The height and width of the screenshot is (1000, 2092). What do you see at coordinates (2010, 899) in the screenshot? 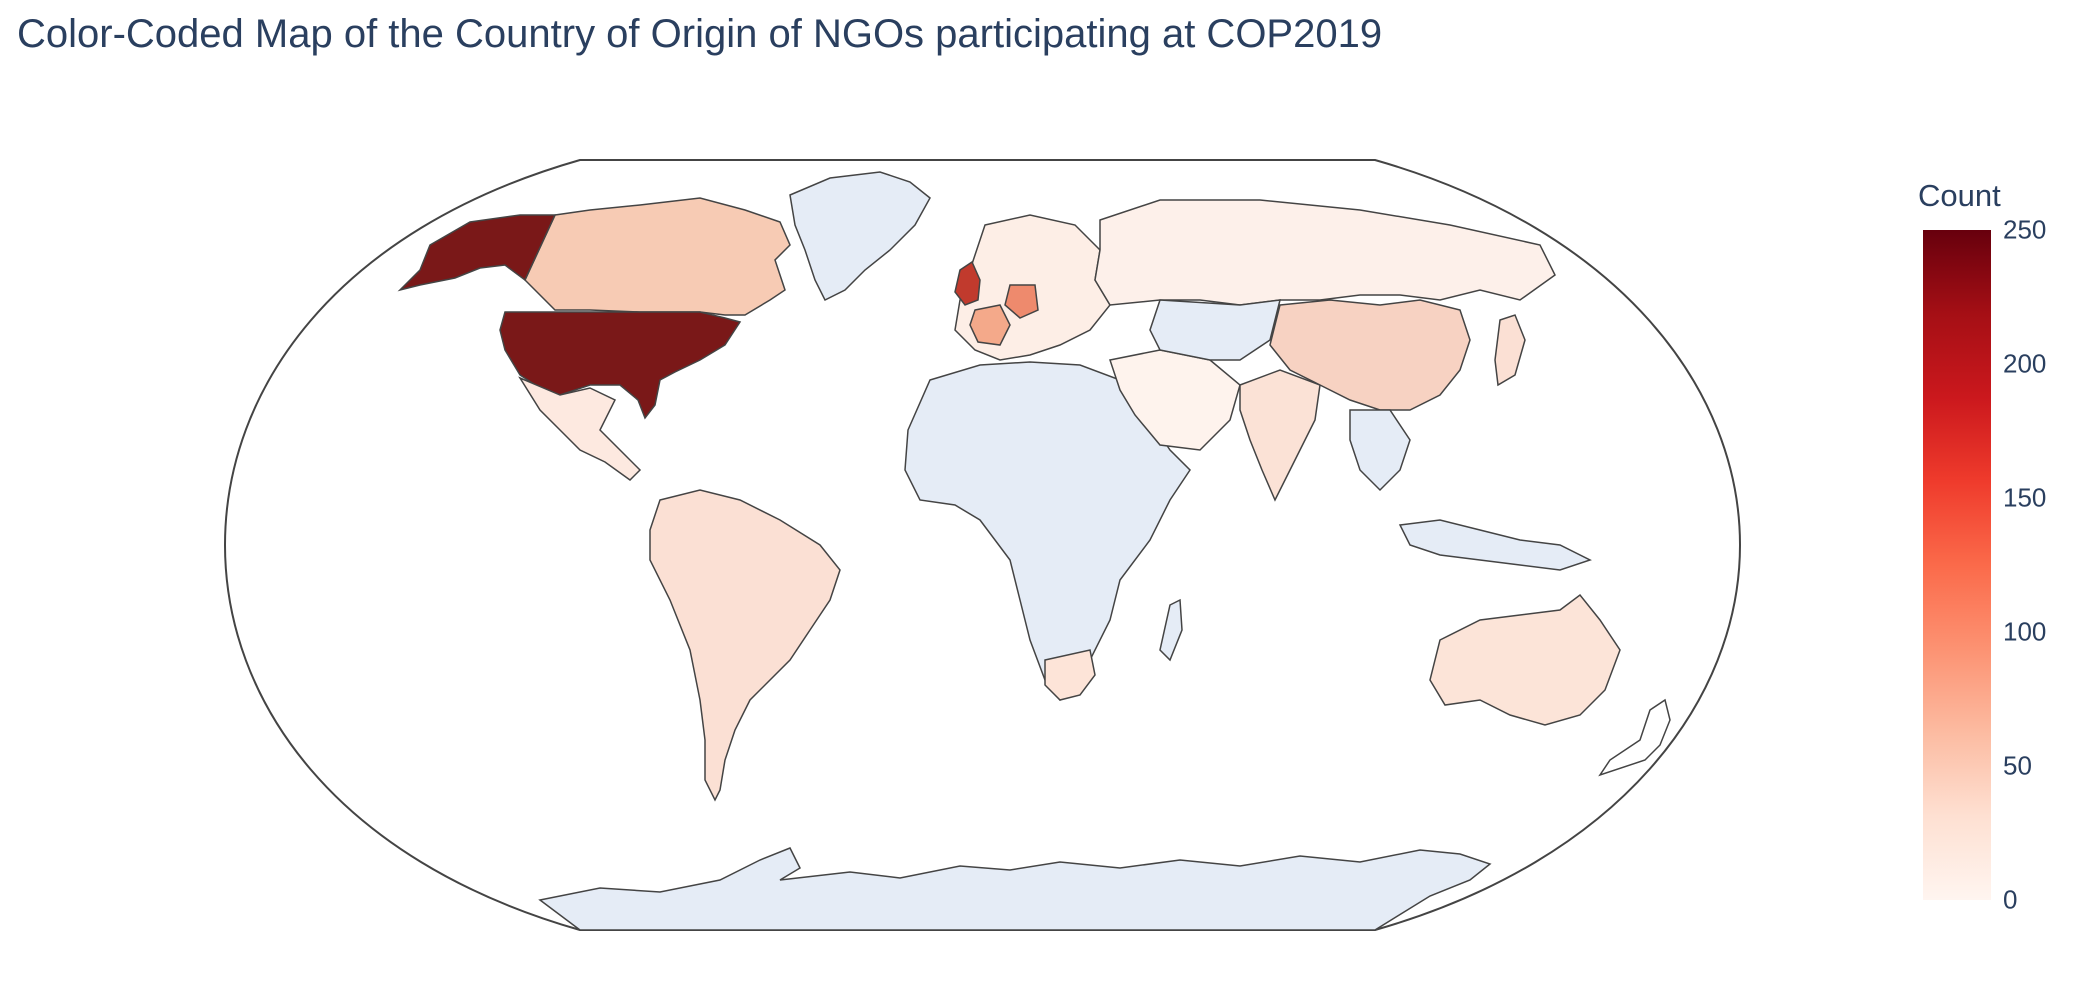
I see `colorbar-tick: 0` at bounding box center [2010, 899].